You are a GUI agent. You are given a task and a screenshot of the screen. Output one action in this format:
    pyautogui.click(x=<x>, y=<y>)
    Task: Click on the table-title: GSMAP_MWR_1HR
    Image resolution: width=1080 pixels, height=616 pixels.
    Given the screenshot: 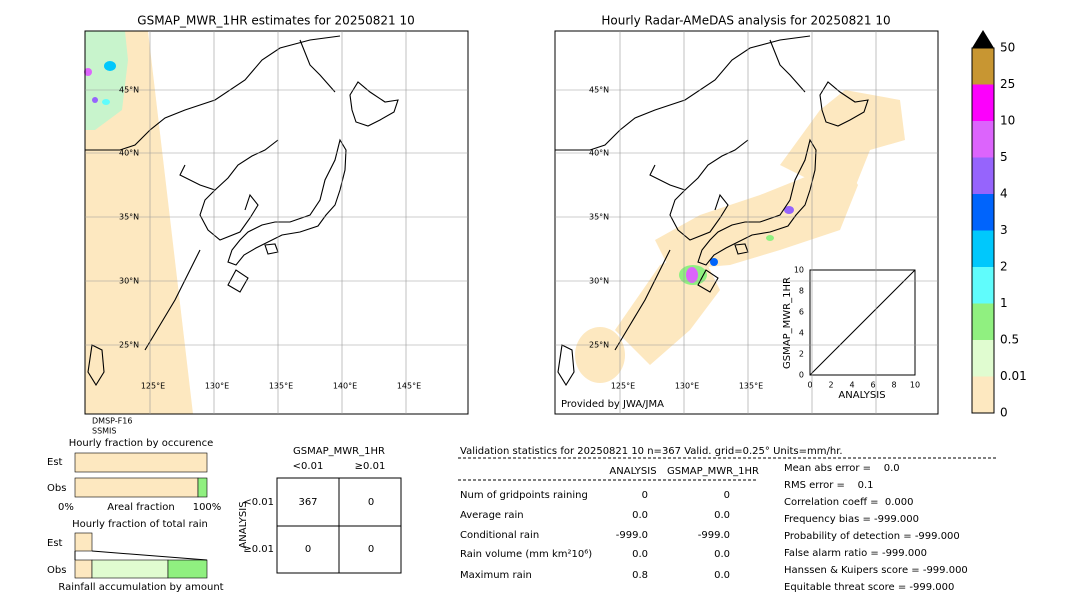 What is the action you would take?
    pyautogui.click(x=339, y=451)
    